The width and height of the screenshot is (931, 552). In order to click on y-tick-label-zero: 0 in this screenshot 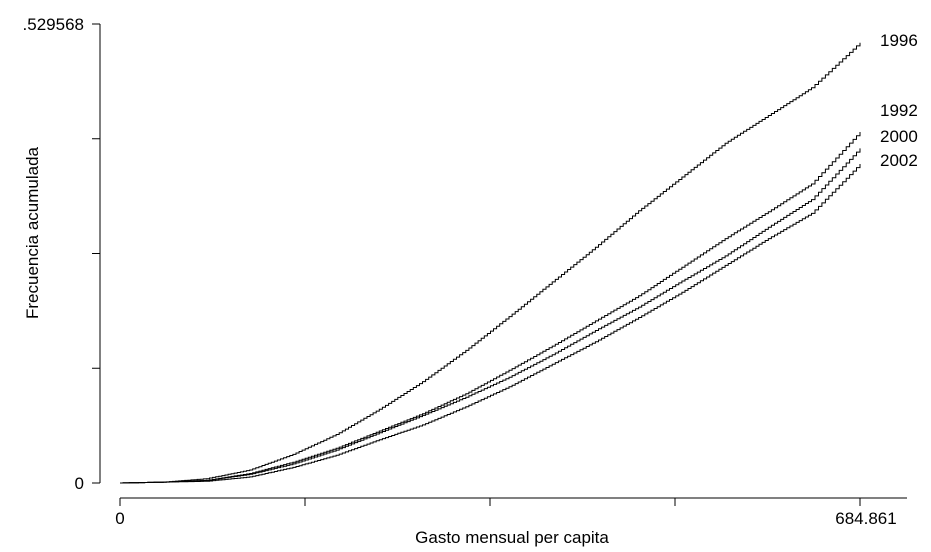, I will do `click(79, 483)`.